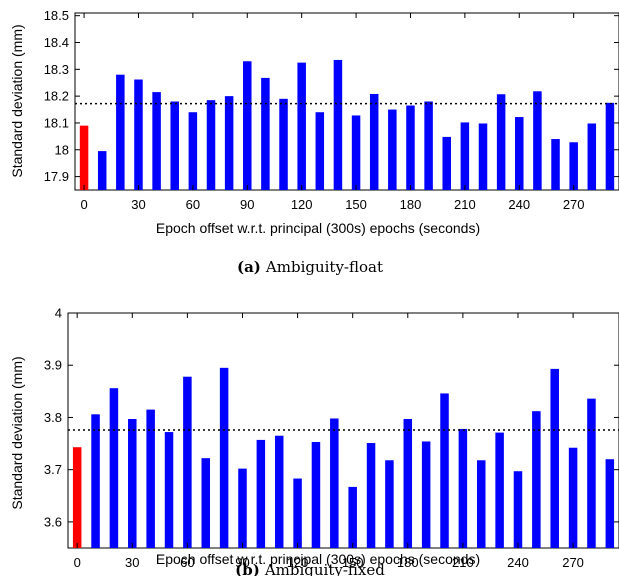 This screenshot has height=576, width=619. What do you see at coordinates (17, 100) in the screenshot?
I see `y-axis-title-a: Standard deviation (mm)` at bounding box center [17, 100].